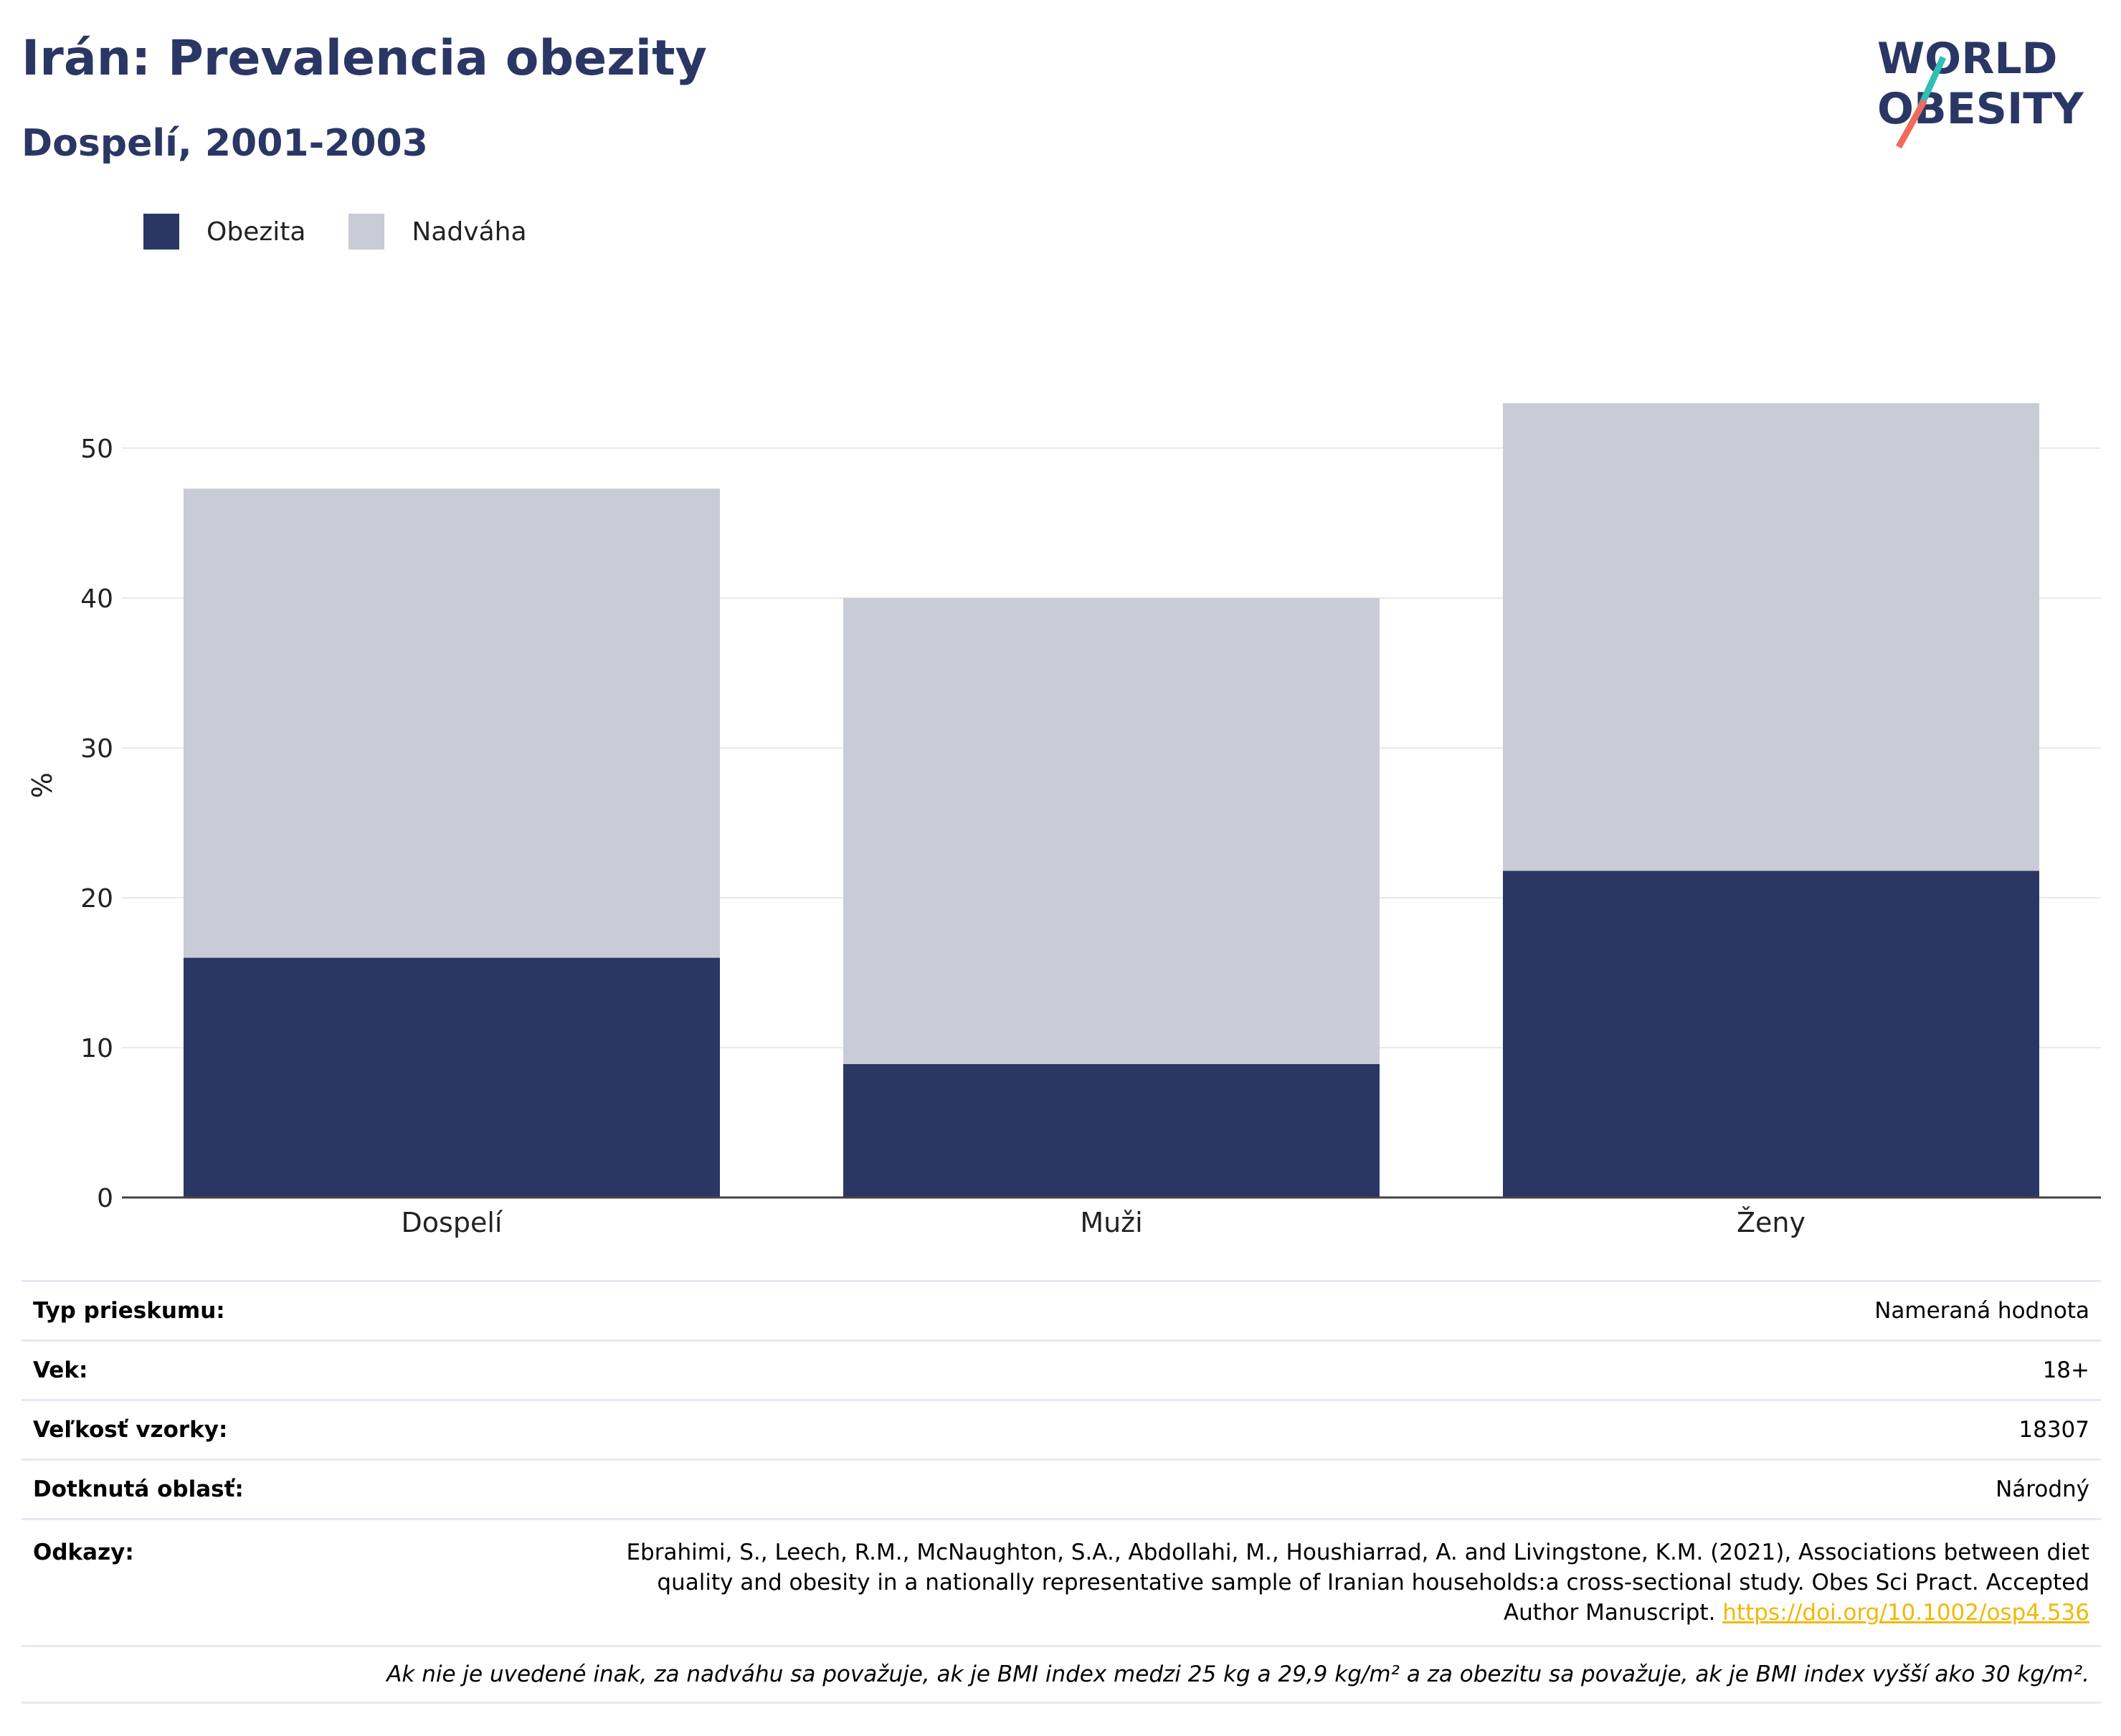 This screenshot has width=2121, height=1736. Describe the element at coordinates (1061, 1369) in the screenshot. I see `info-row-age: Vek: 18+` at that location.